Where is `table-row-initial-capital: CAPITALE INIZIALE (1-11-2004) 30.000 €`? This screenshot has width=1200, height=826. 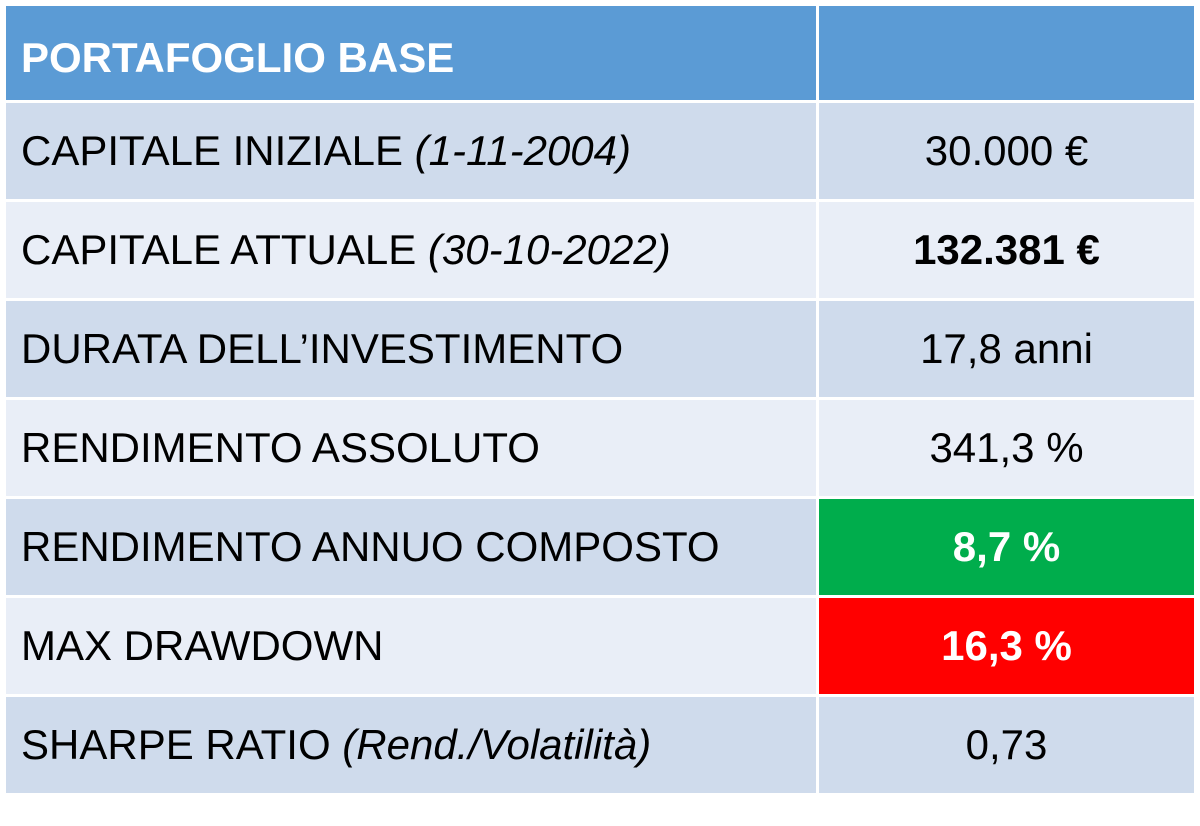
table-row-initial-capital: CAPITALE INIZIALE (1-11-2004) 30.000 € is located at coordinates (600, 151).